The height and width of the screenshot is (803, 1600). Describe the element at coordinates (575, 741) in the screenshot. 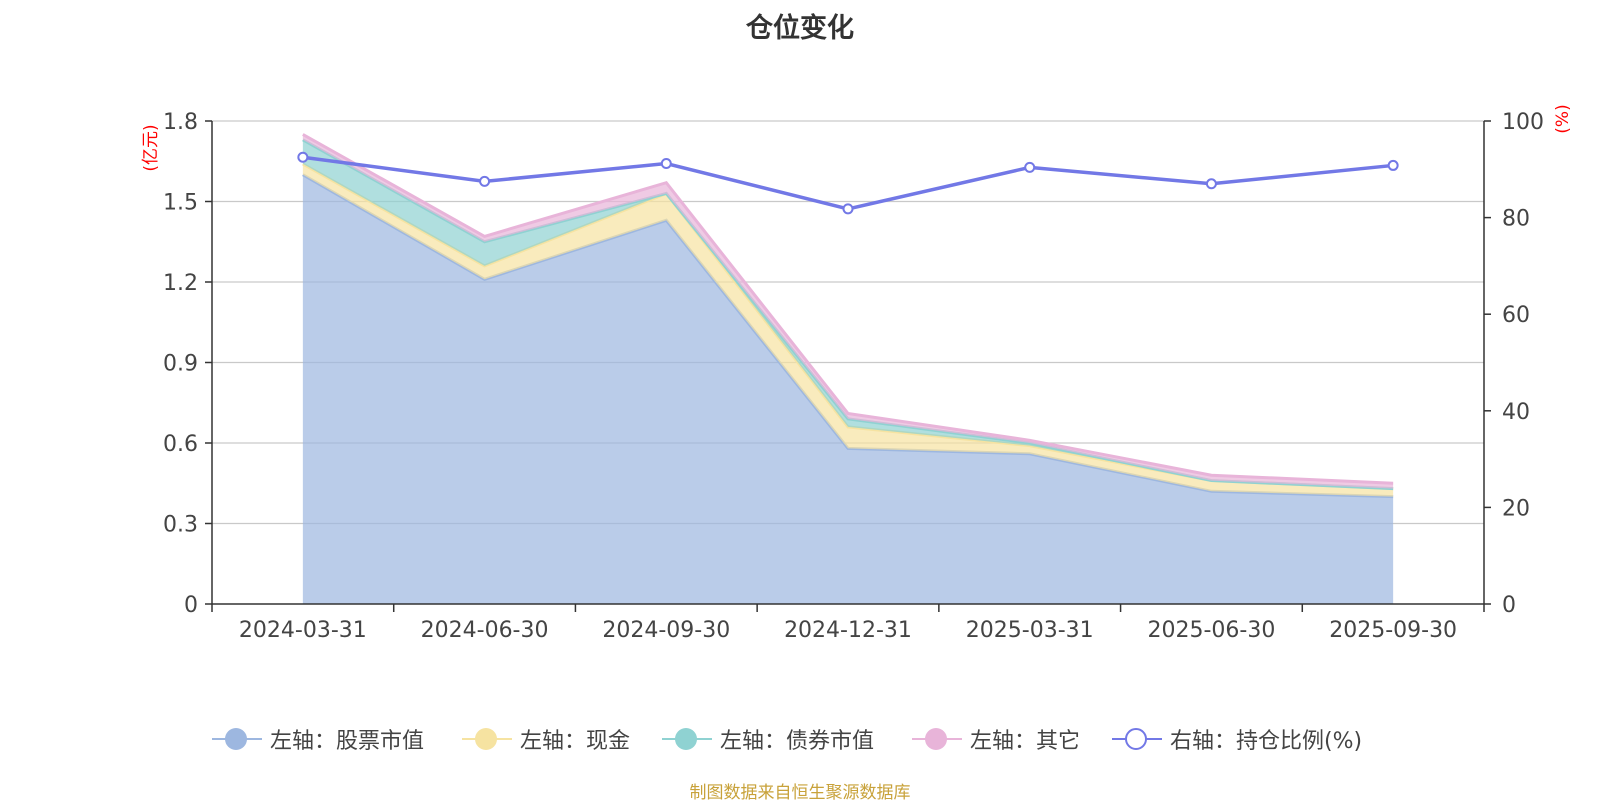

I see `legend-label-cash: 左轴：现金` at that location.